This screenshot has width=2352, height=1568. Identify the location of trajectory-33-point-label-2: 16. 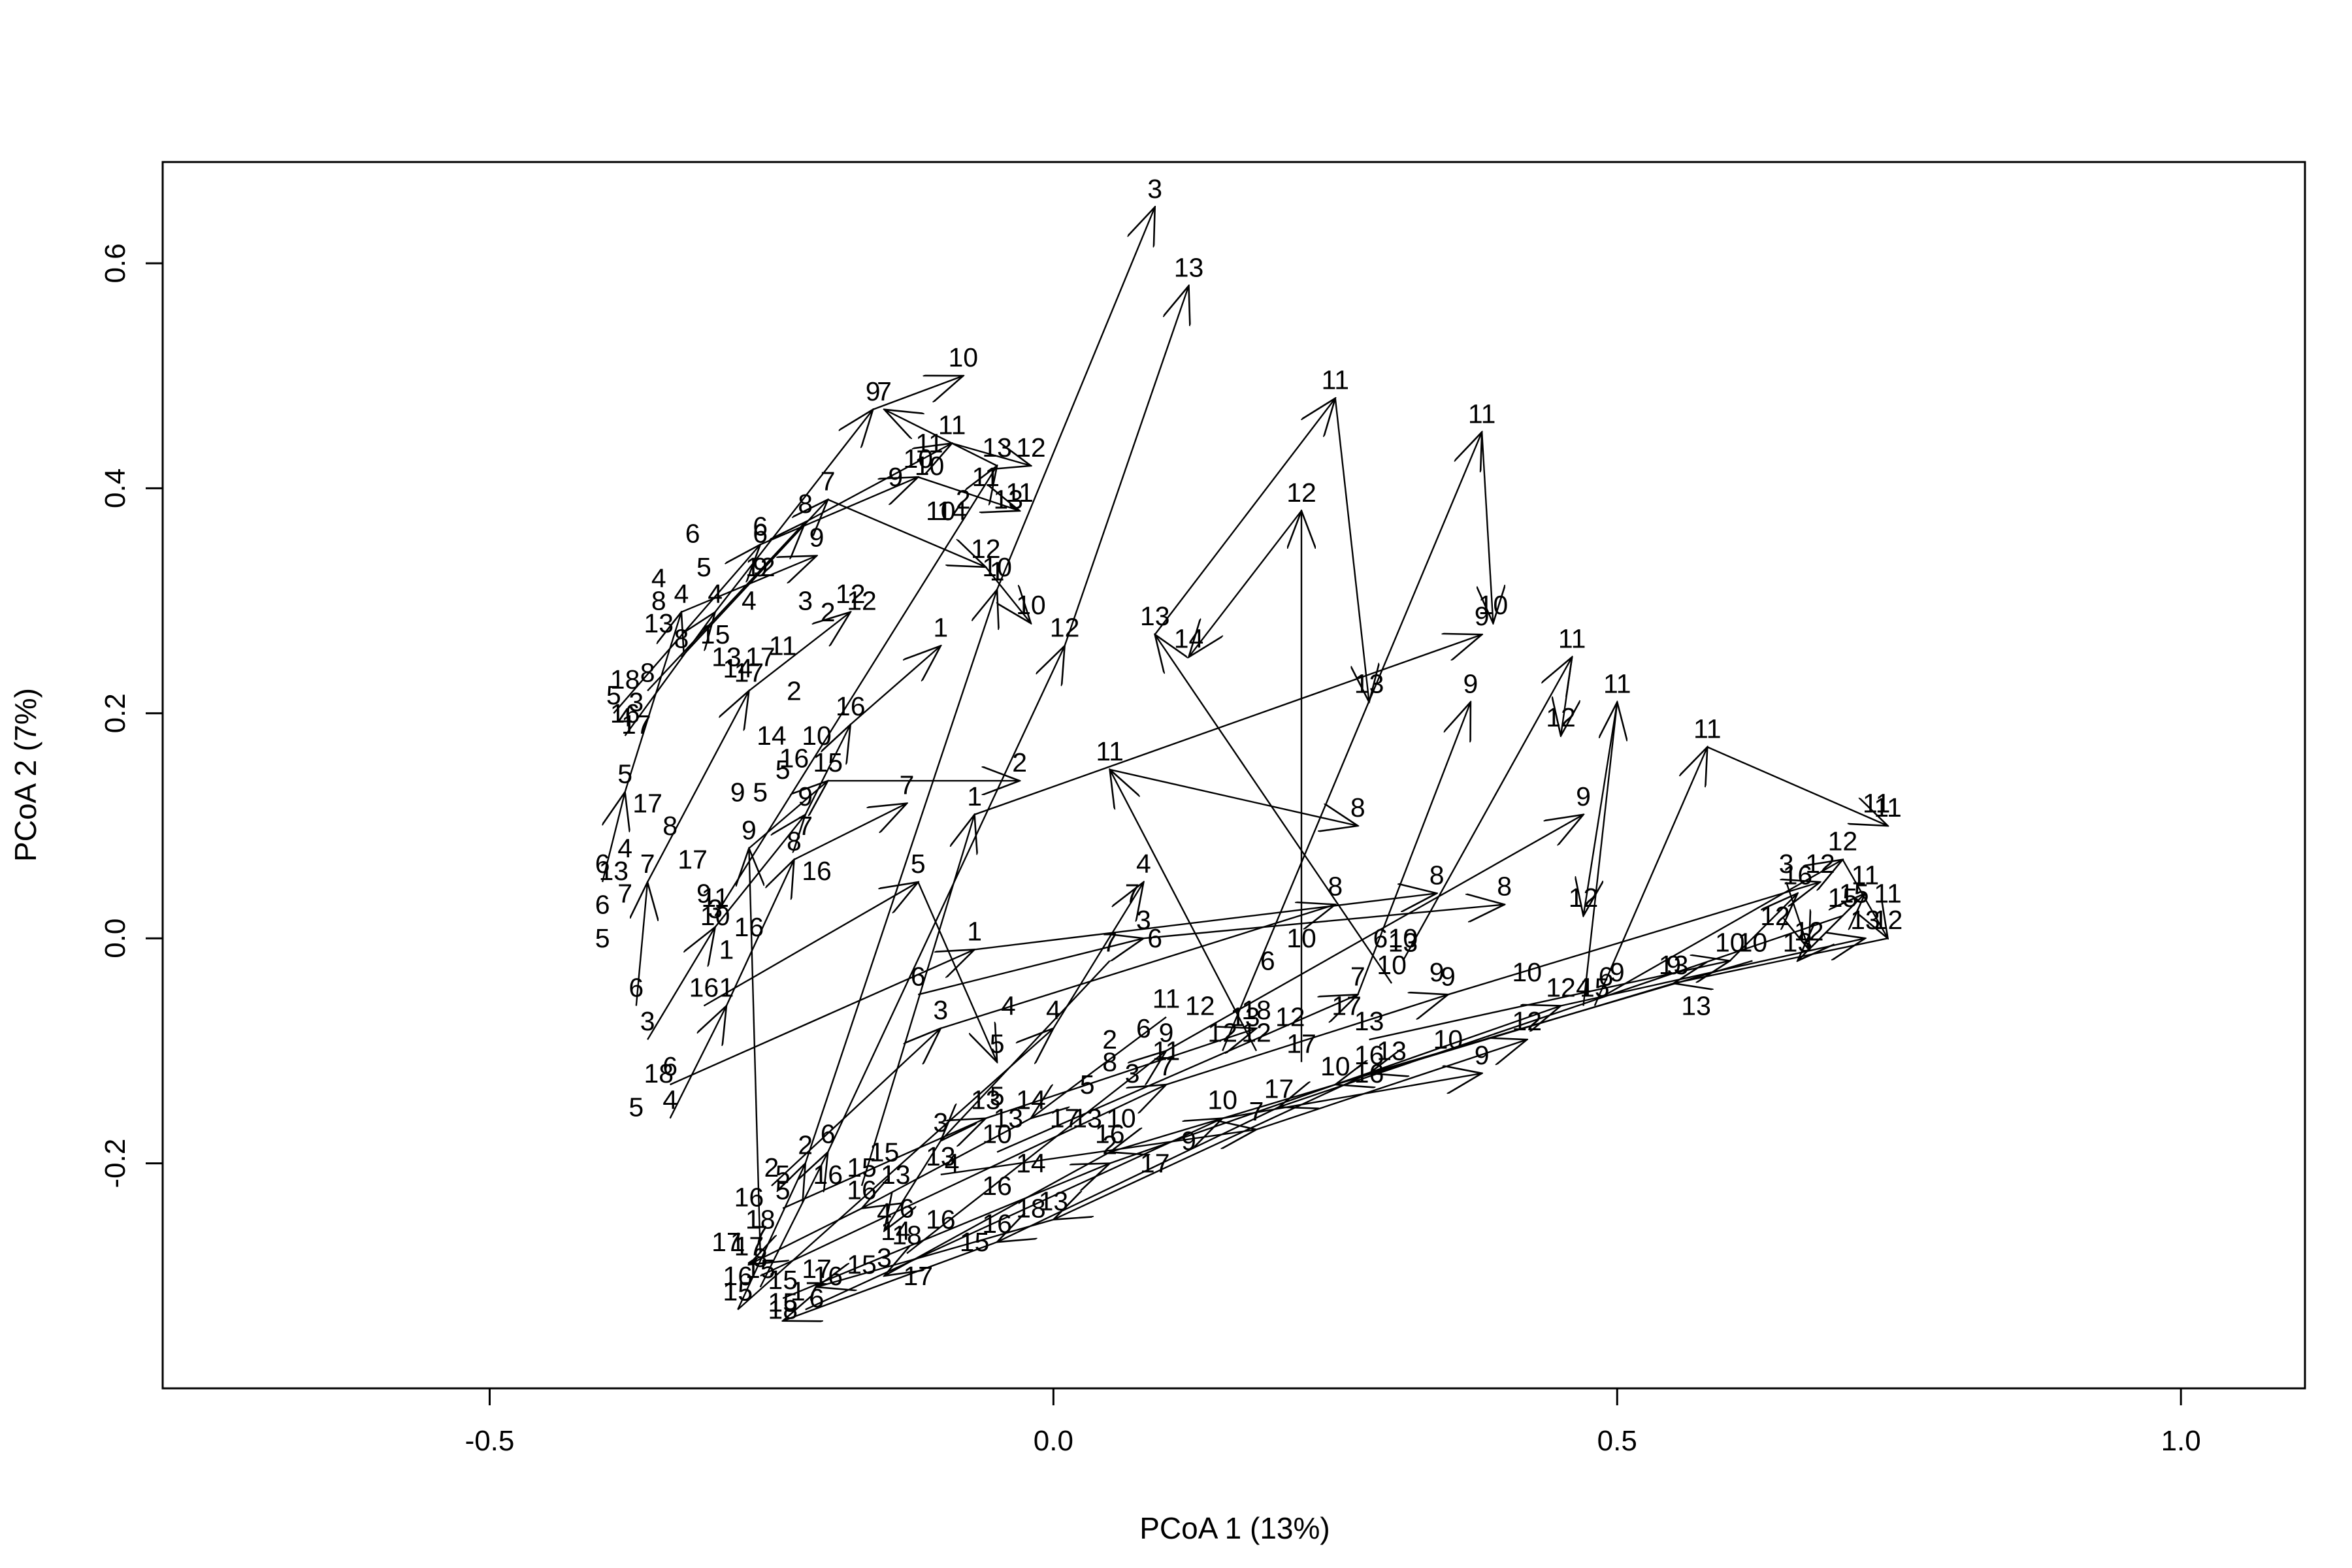
(862, 1190).